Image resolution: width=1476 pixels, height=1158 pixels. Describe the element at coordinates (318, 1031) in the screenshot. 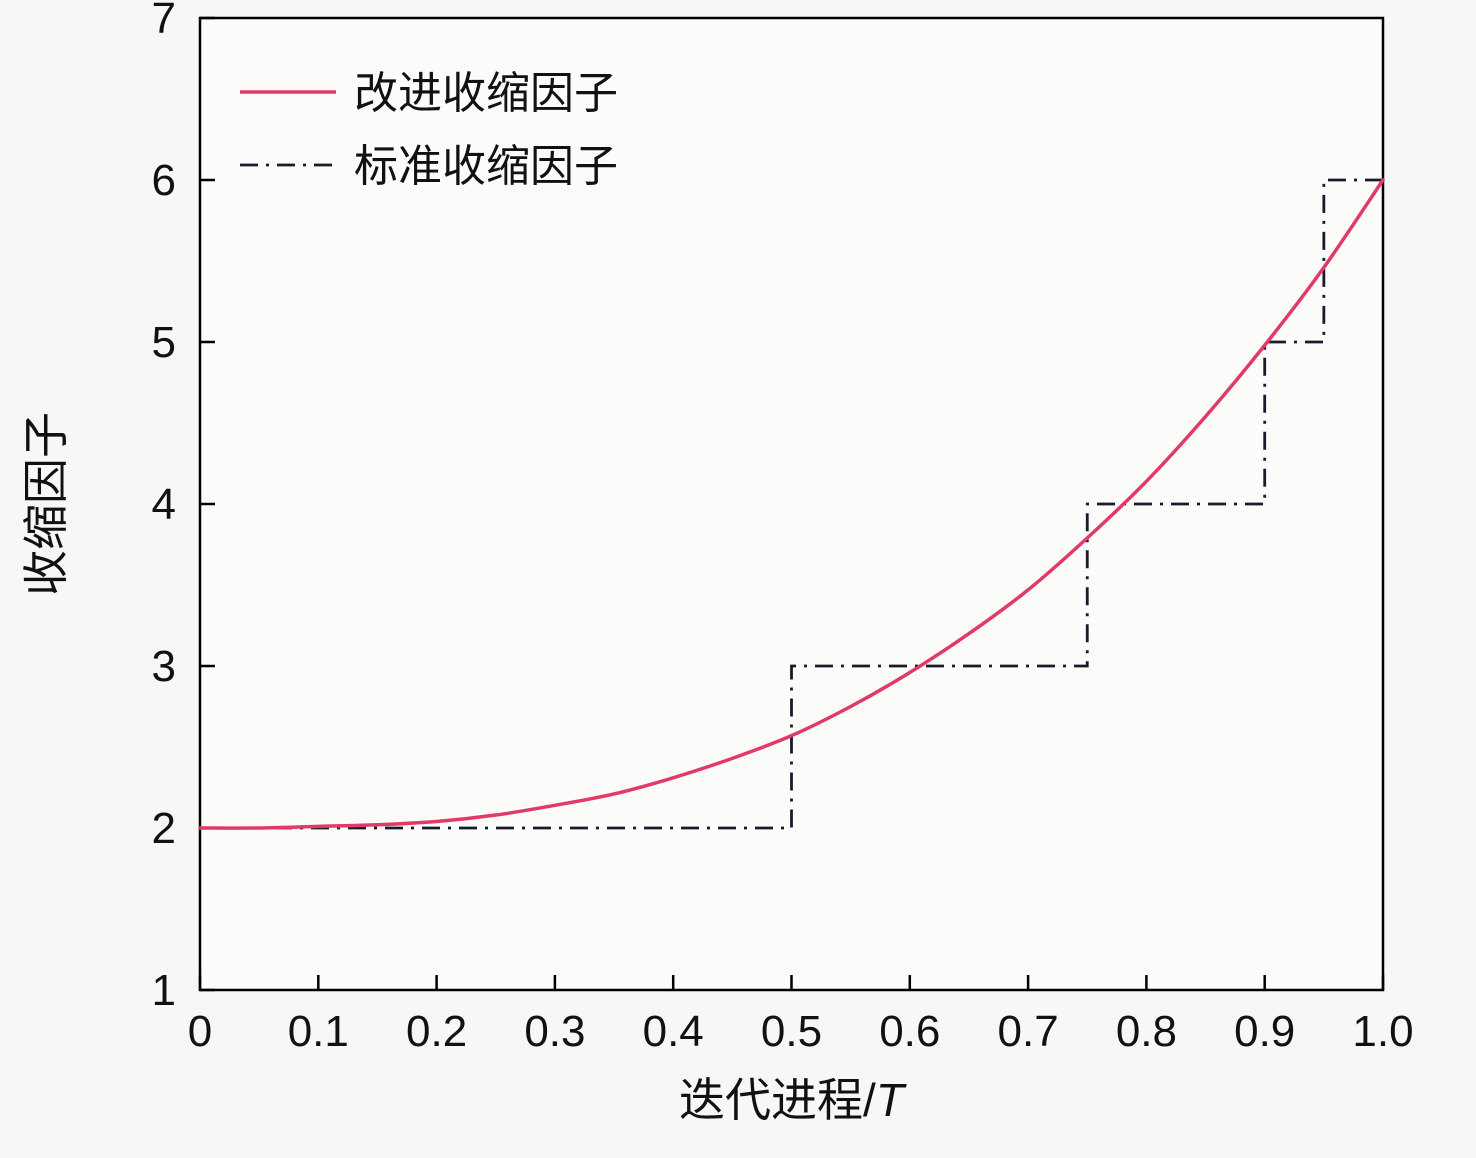

I see `x-tick-label: 0.1` at that location.